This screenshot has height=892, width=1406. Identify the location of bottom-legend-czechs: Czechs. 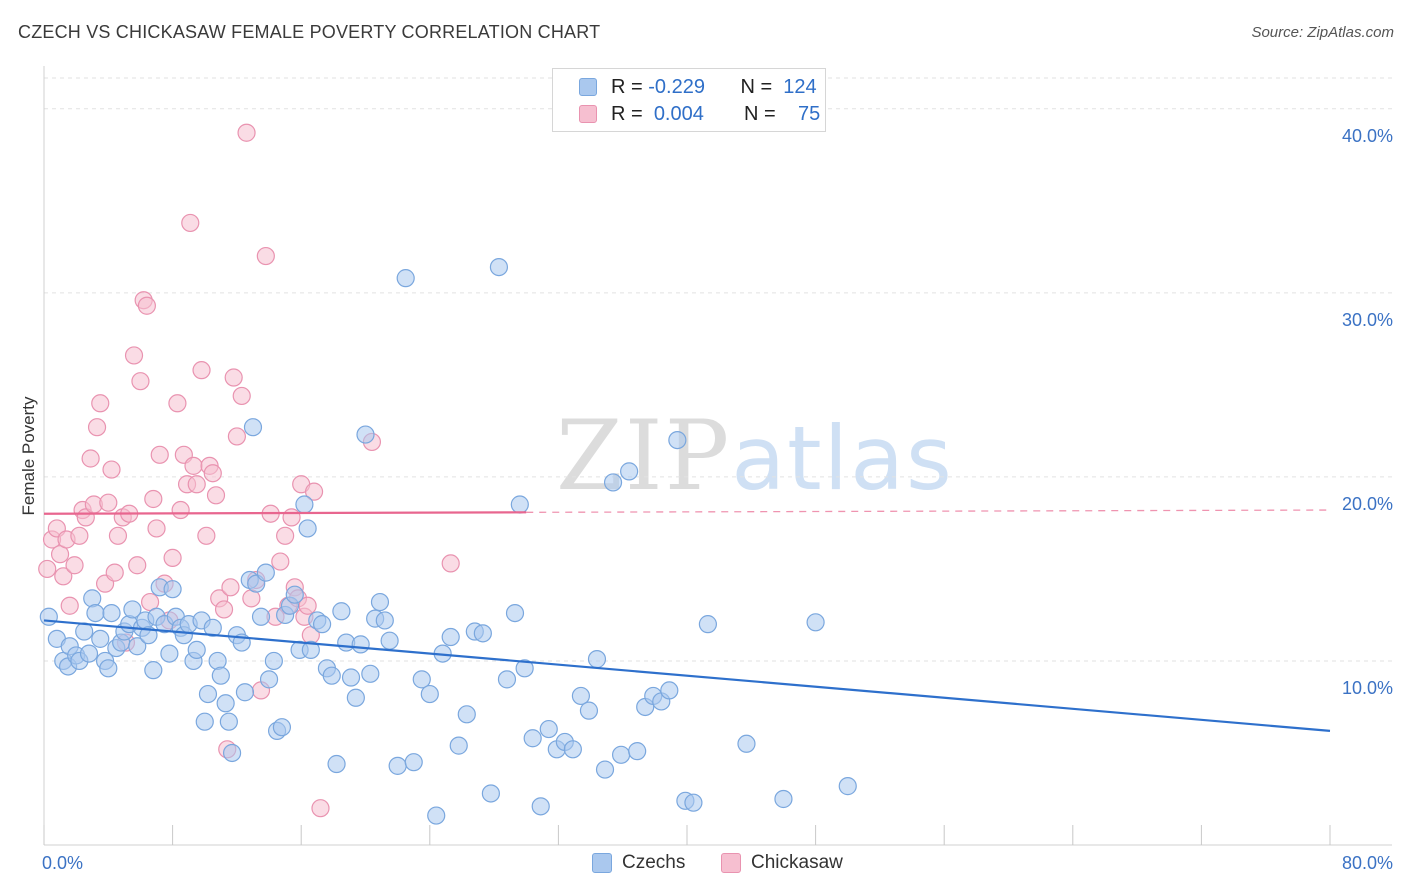
(638, 863).